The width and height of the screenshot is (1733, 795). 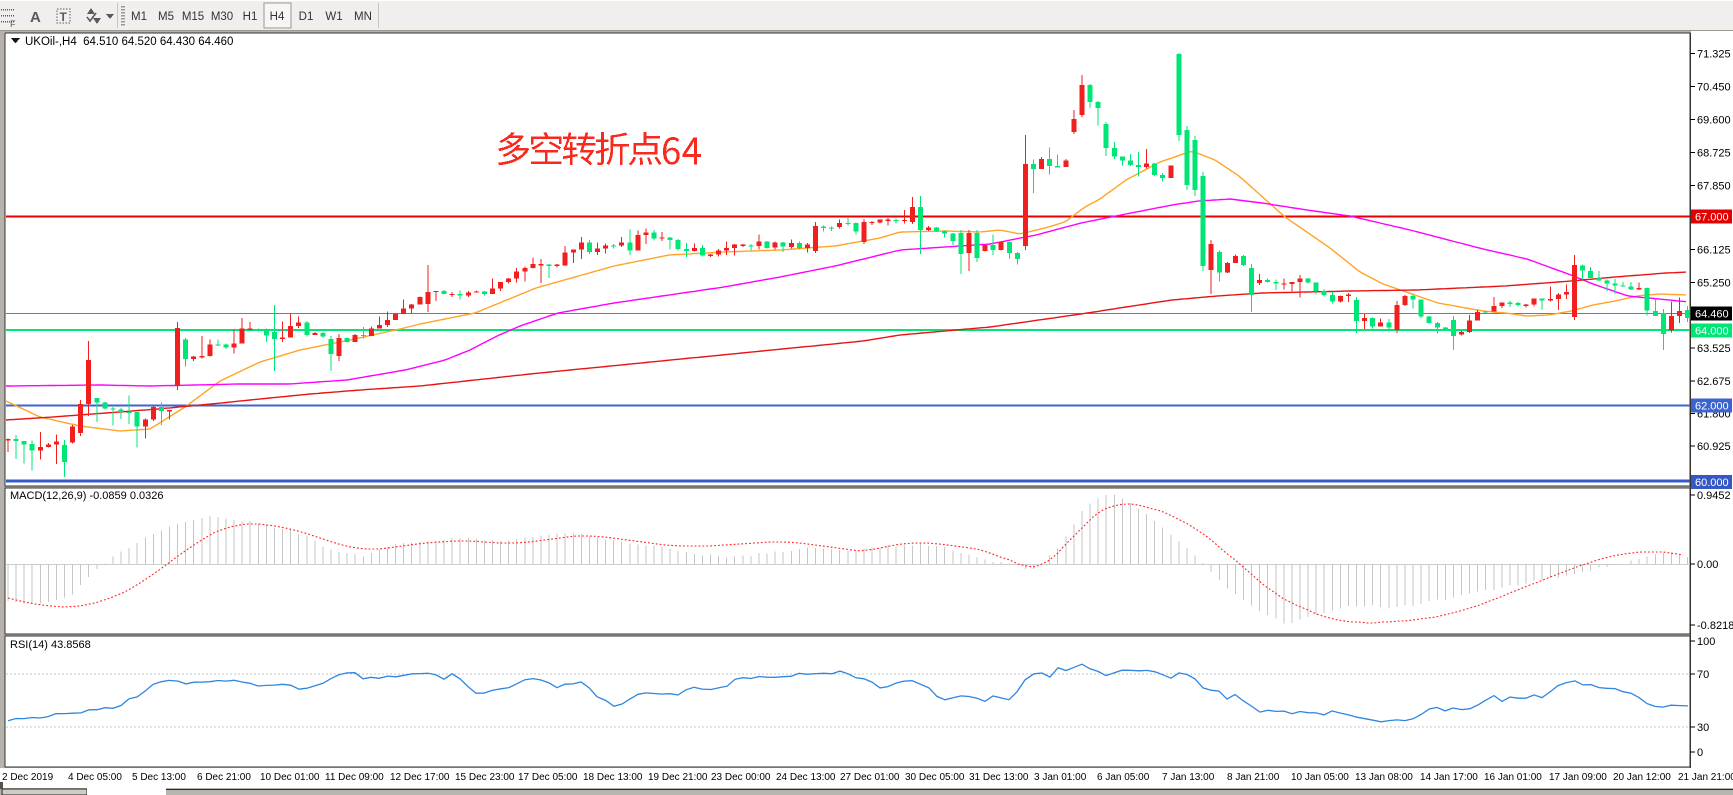 I want to click on svg-text: 68.725, so click(x=1714, y=153).